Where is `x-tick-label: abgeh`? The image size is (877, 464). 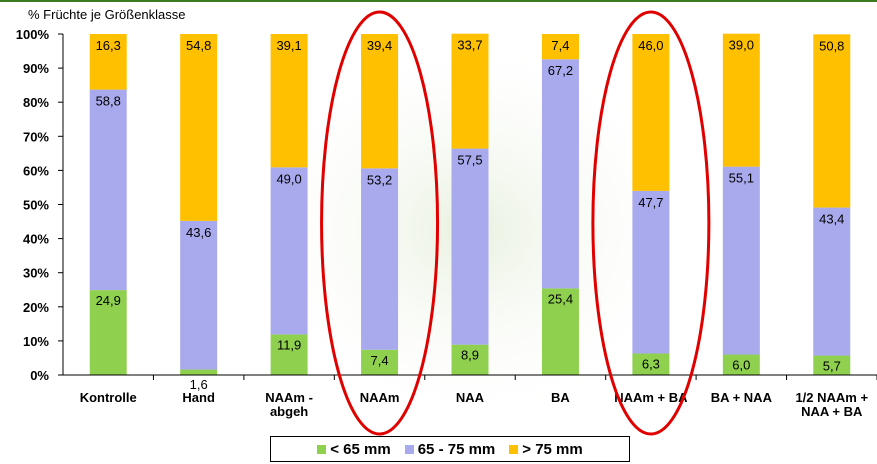 x-tick-label: abgeh is located at coordinates (289, 411).